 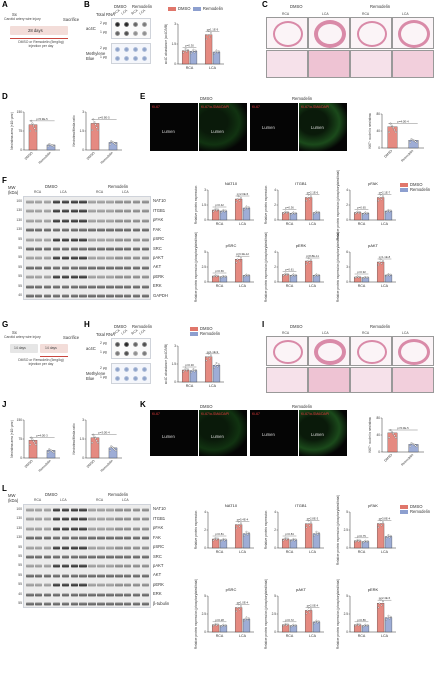 I want to click on y-tick-label: 2, so click(x=275, y=267).